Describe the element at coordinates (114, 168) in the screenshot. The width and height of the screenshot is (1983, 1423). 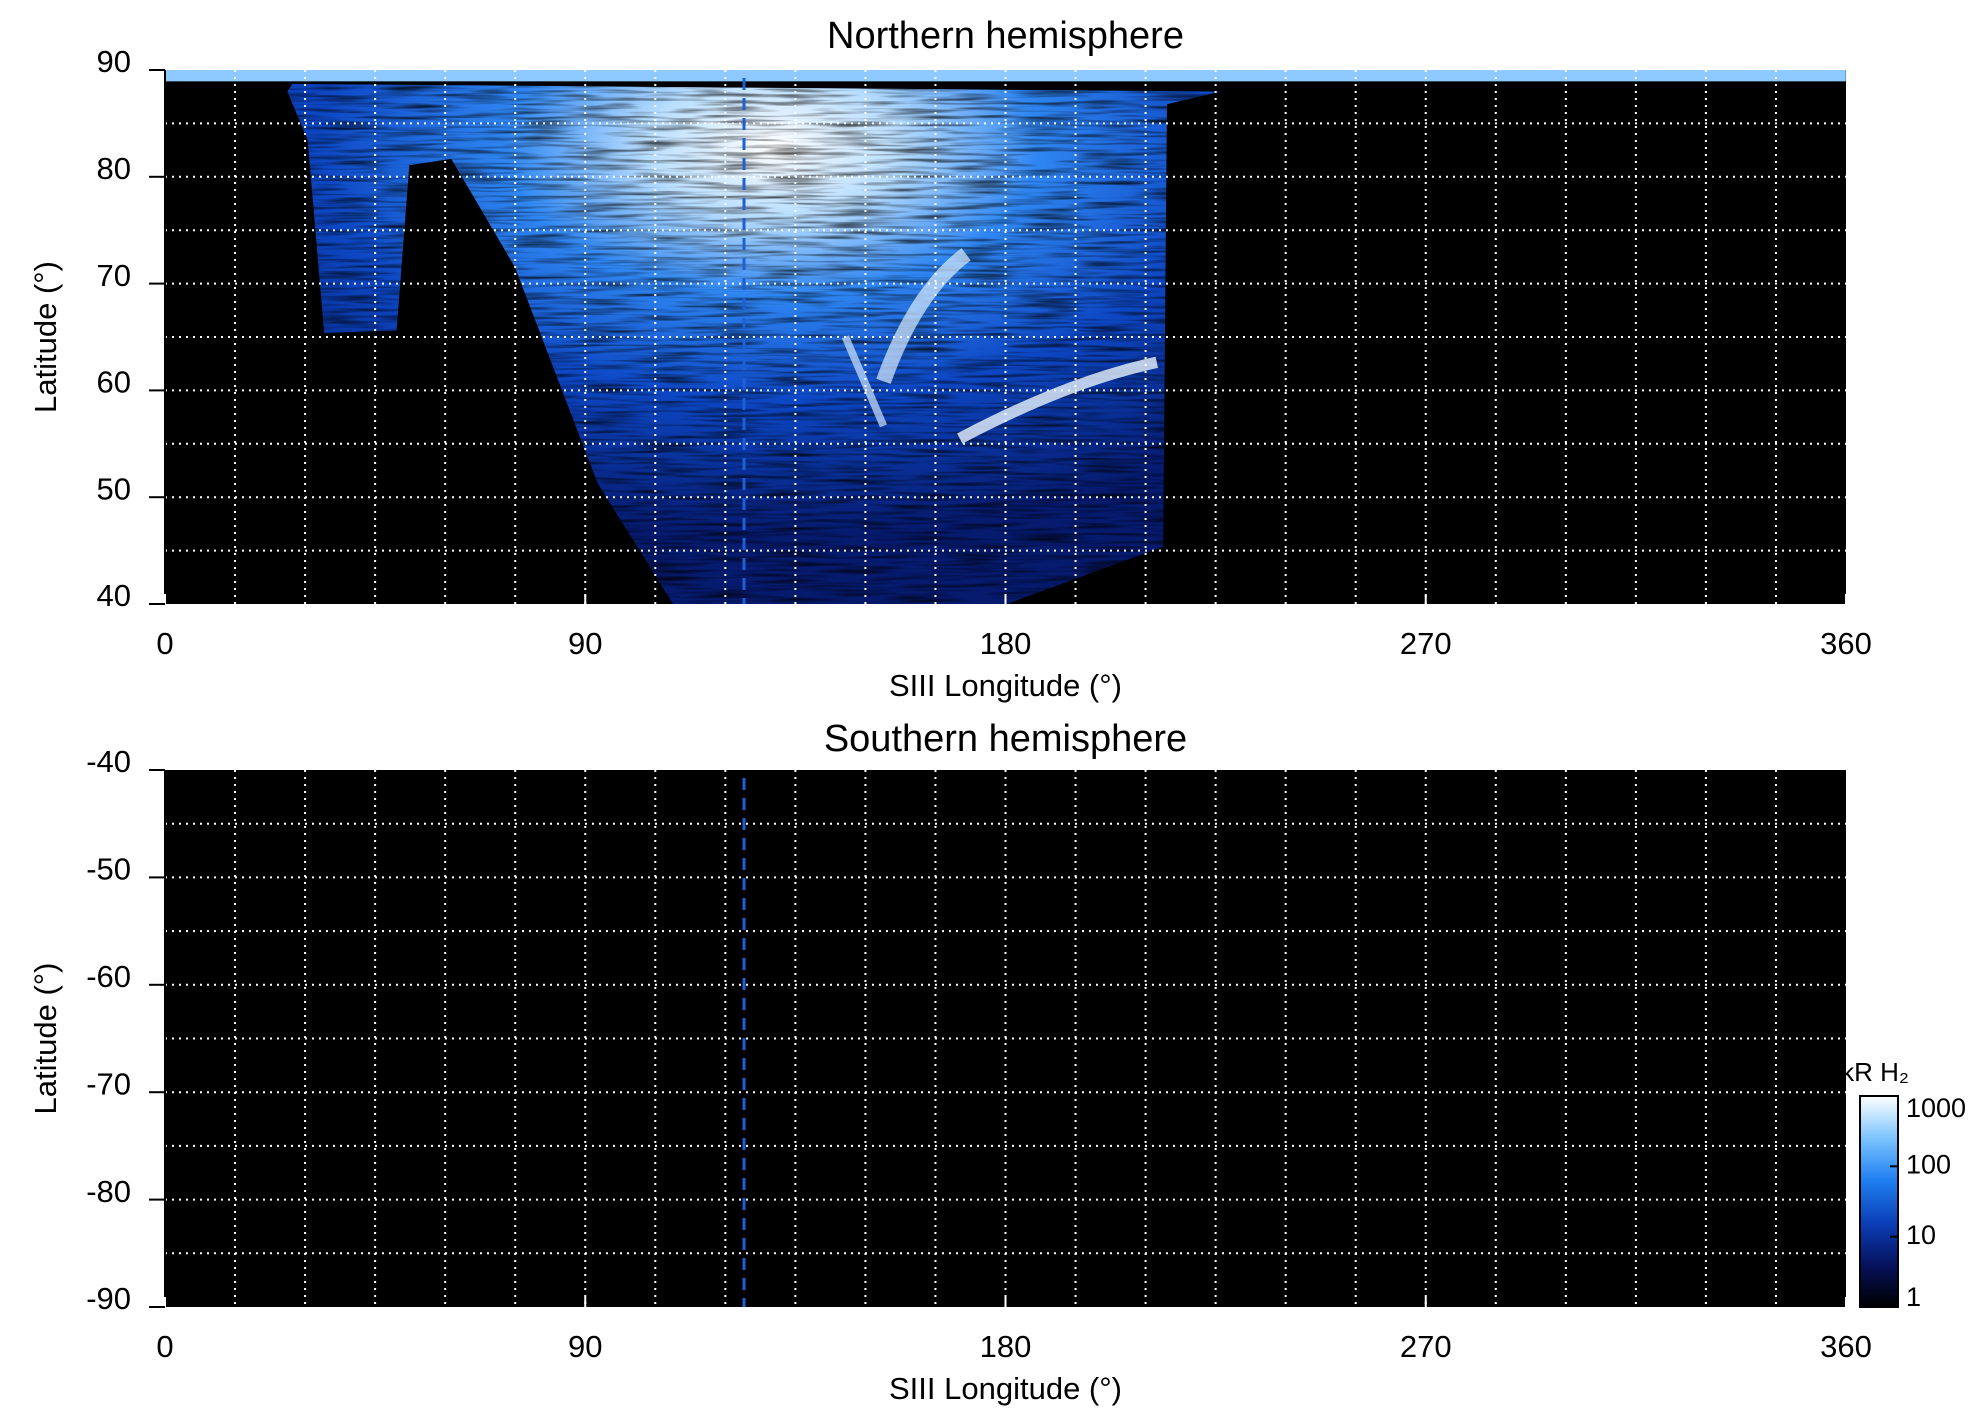
I see `y-tick-label: 80` at that location.